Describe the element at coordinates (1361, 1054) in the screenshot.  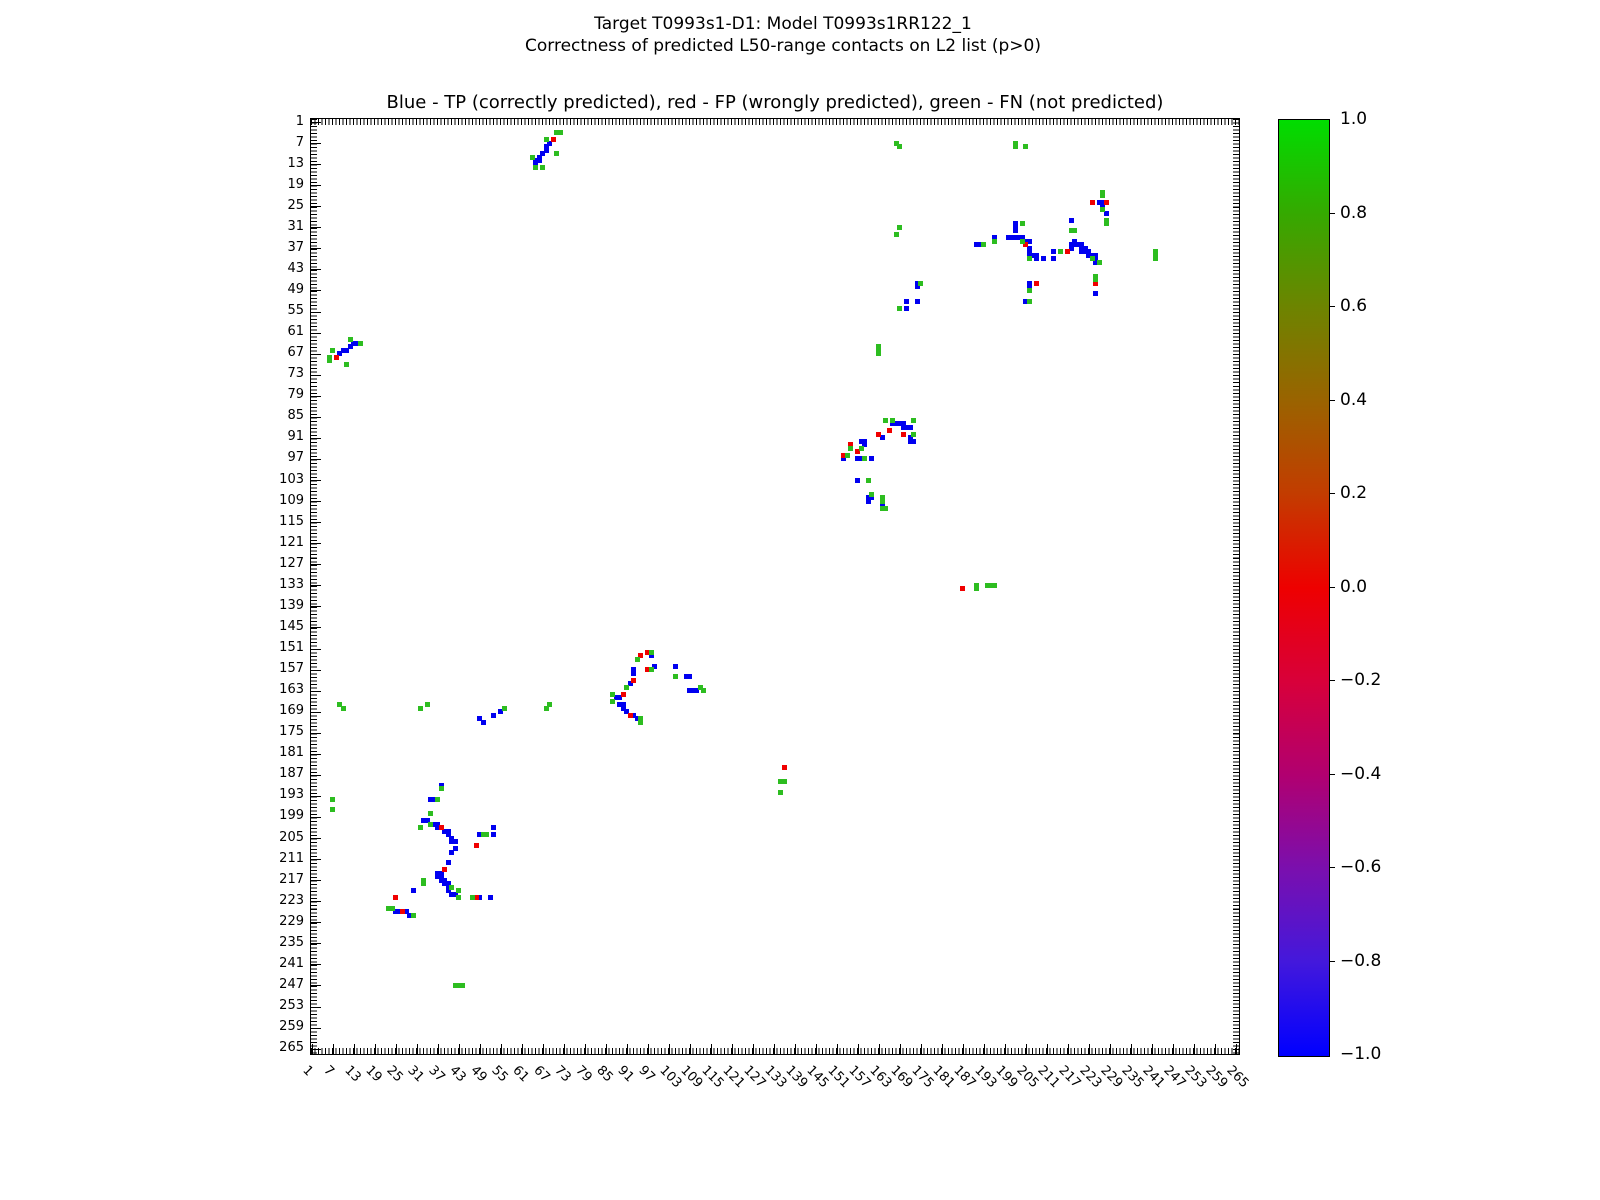
I see `colorbar-tick-label: −1.0` at that location.